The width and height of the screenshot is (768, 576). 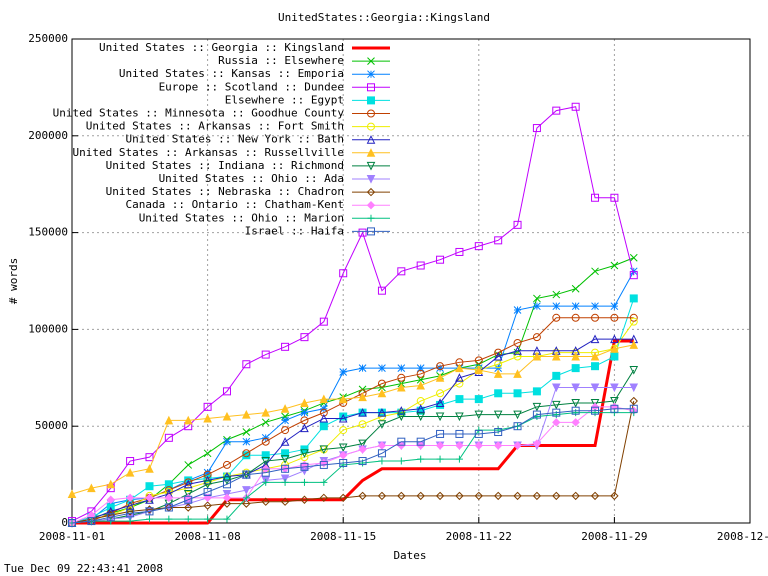 I want to click on legend-label: Israel :: Haifa, so click(x=294, y=230).